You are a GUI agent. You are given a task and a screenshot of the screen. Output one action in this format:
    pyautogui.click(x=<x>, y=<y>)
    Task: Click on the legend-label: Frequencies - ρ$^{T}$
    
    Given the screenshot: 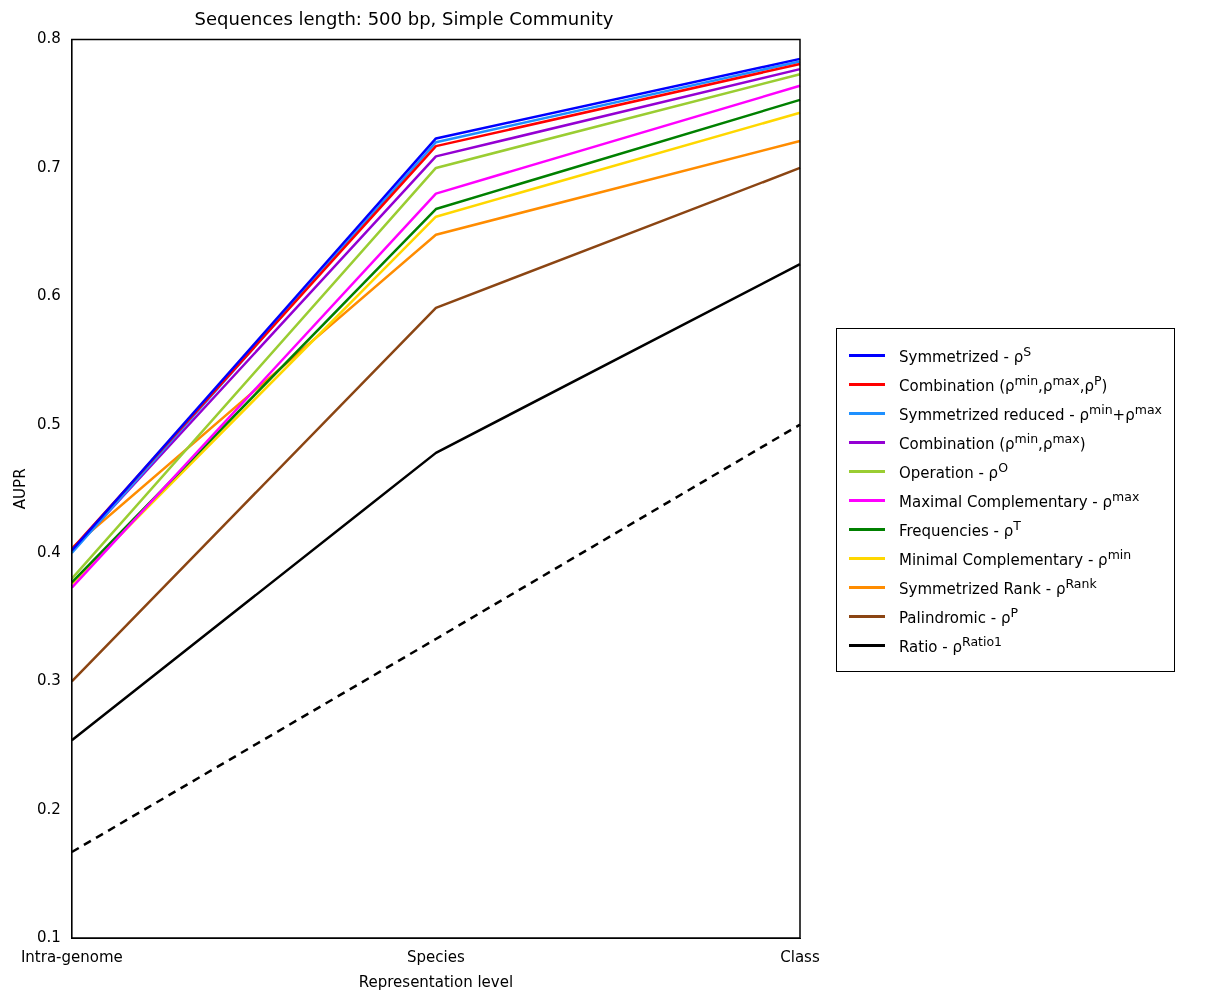 What is the action you would take?
    pyautogui.click(x=960, y=529)
    